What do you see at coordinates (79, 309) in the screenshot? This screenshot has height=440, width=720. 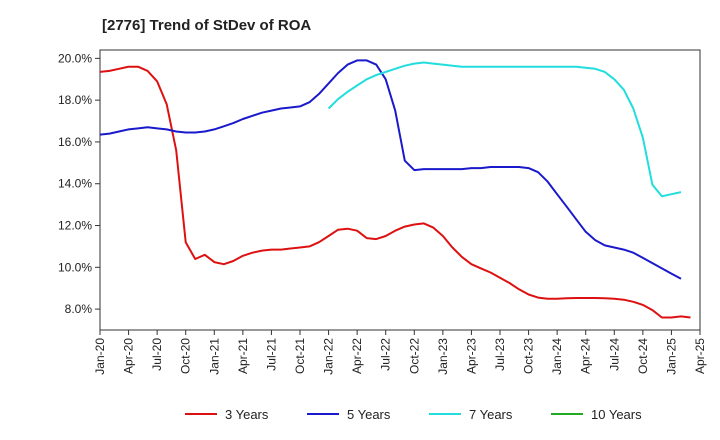 I see `y-tick-label: 8.0%` at bounding box center [79, 309].